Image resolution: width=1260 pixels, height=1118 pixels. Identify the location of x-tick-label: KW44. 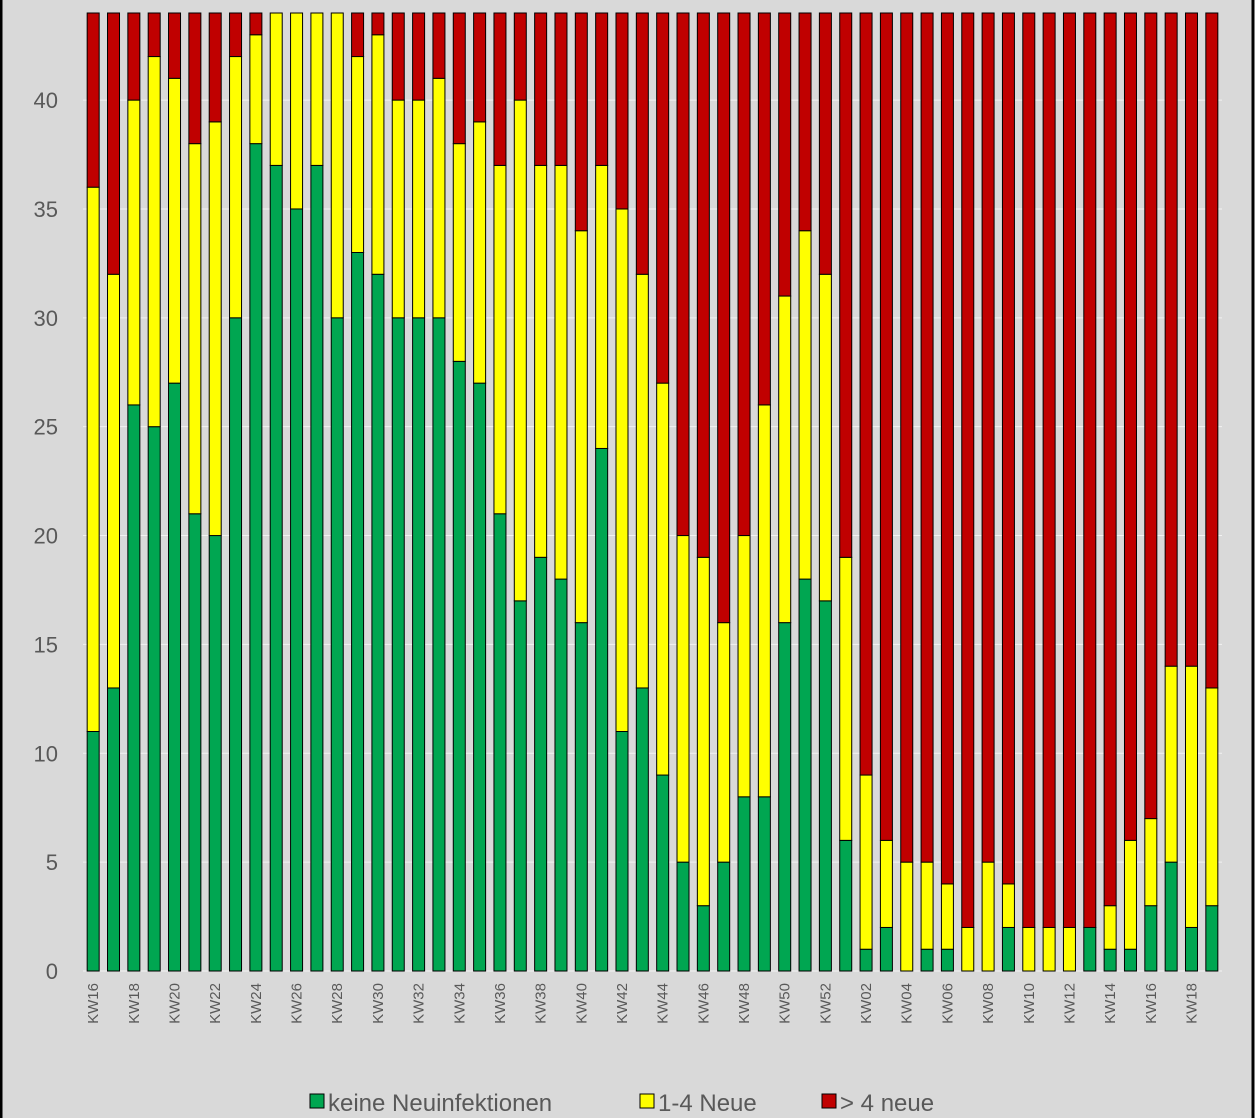
(663, 1003).